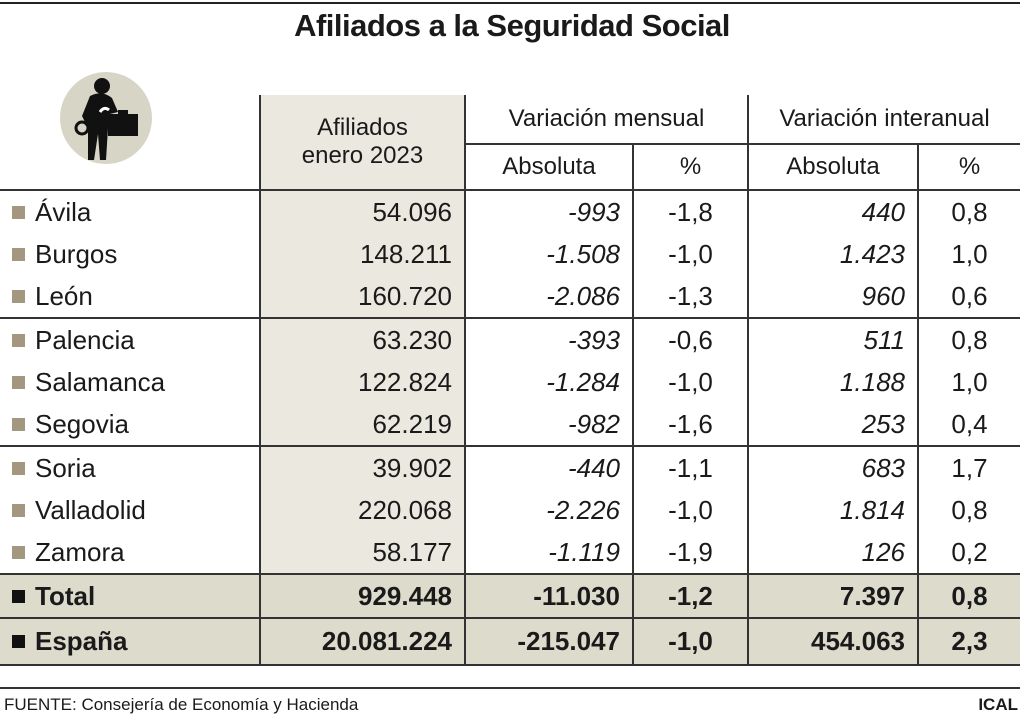 The height and width of the screenshot is (720, 1024). What do you see at coordinates (690, 339) in the screenshot?
I see `mensual-pct-cell: -0,6` at bounding box center [690, 339].